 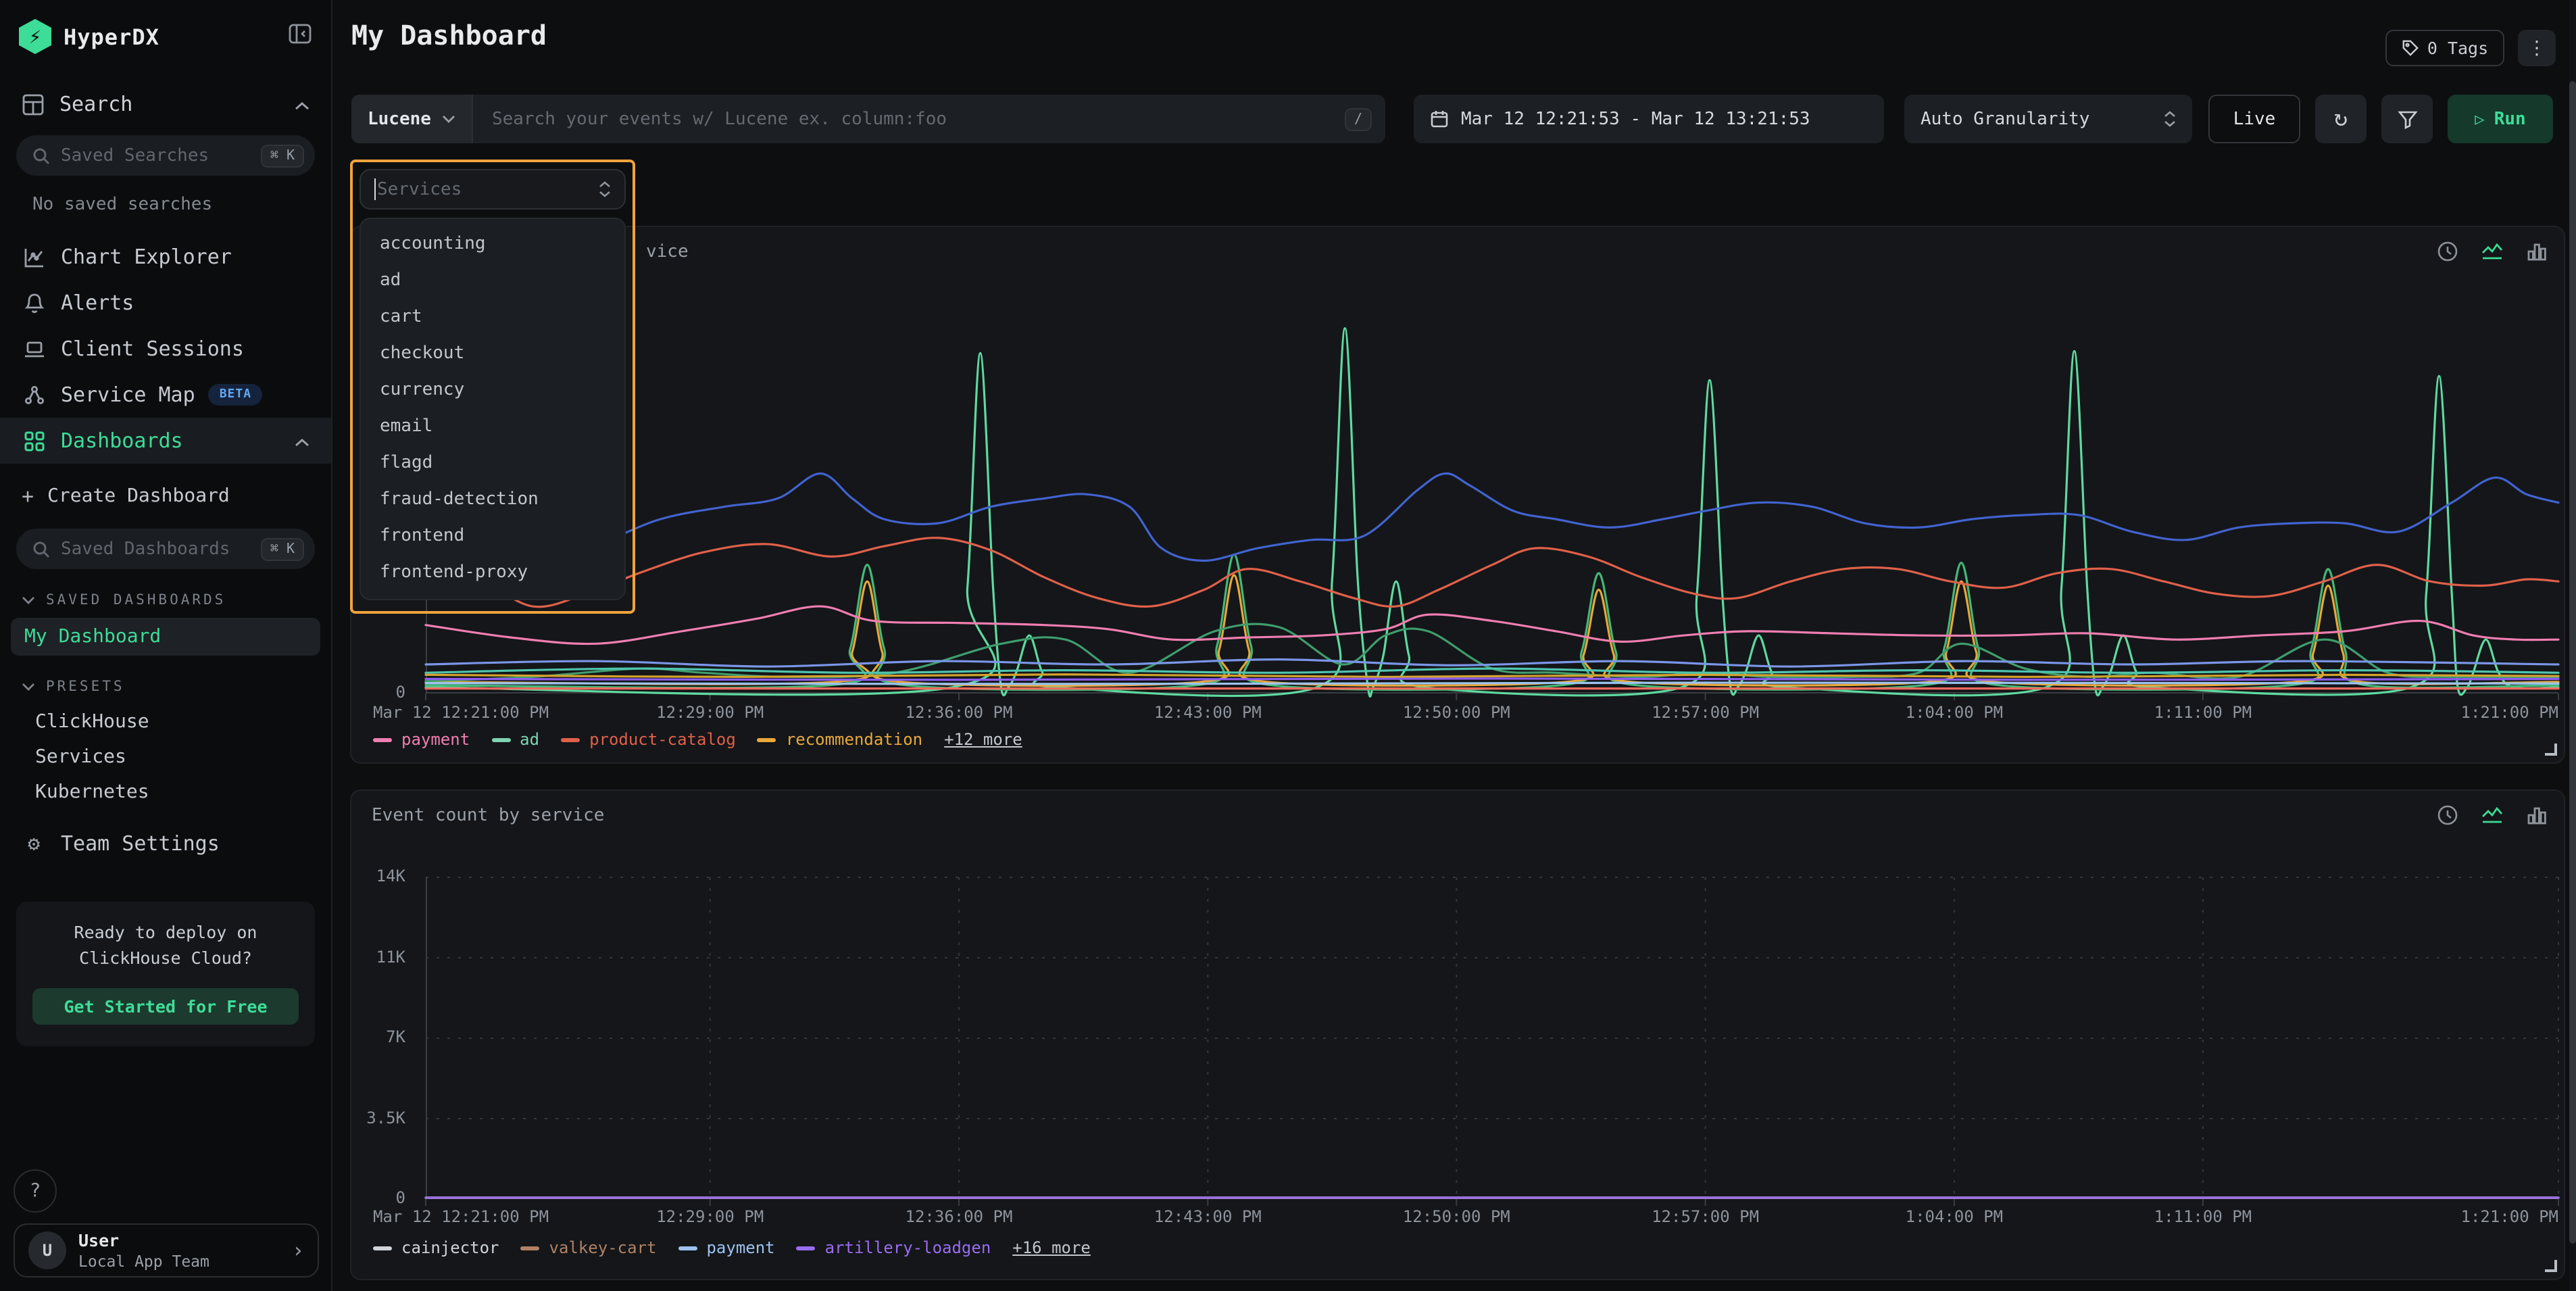 I want to click on preset-label: Services, so click(x=81, y=757).